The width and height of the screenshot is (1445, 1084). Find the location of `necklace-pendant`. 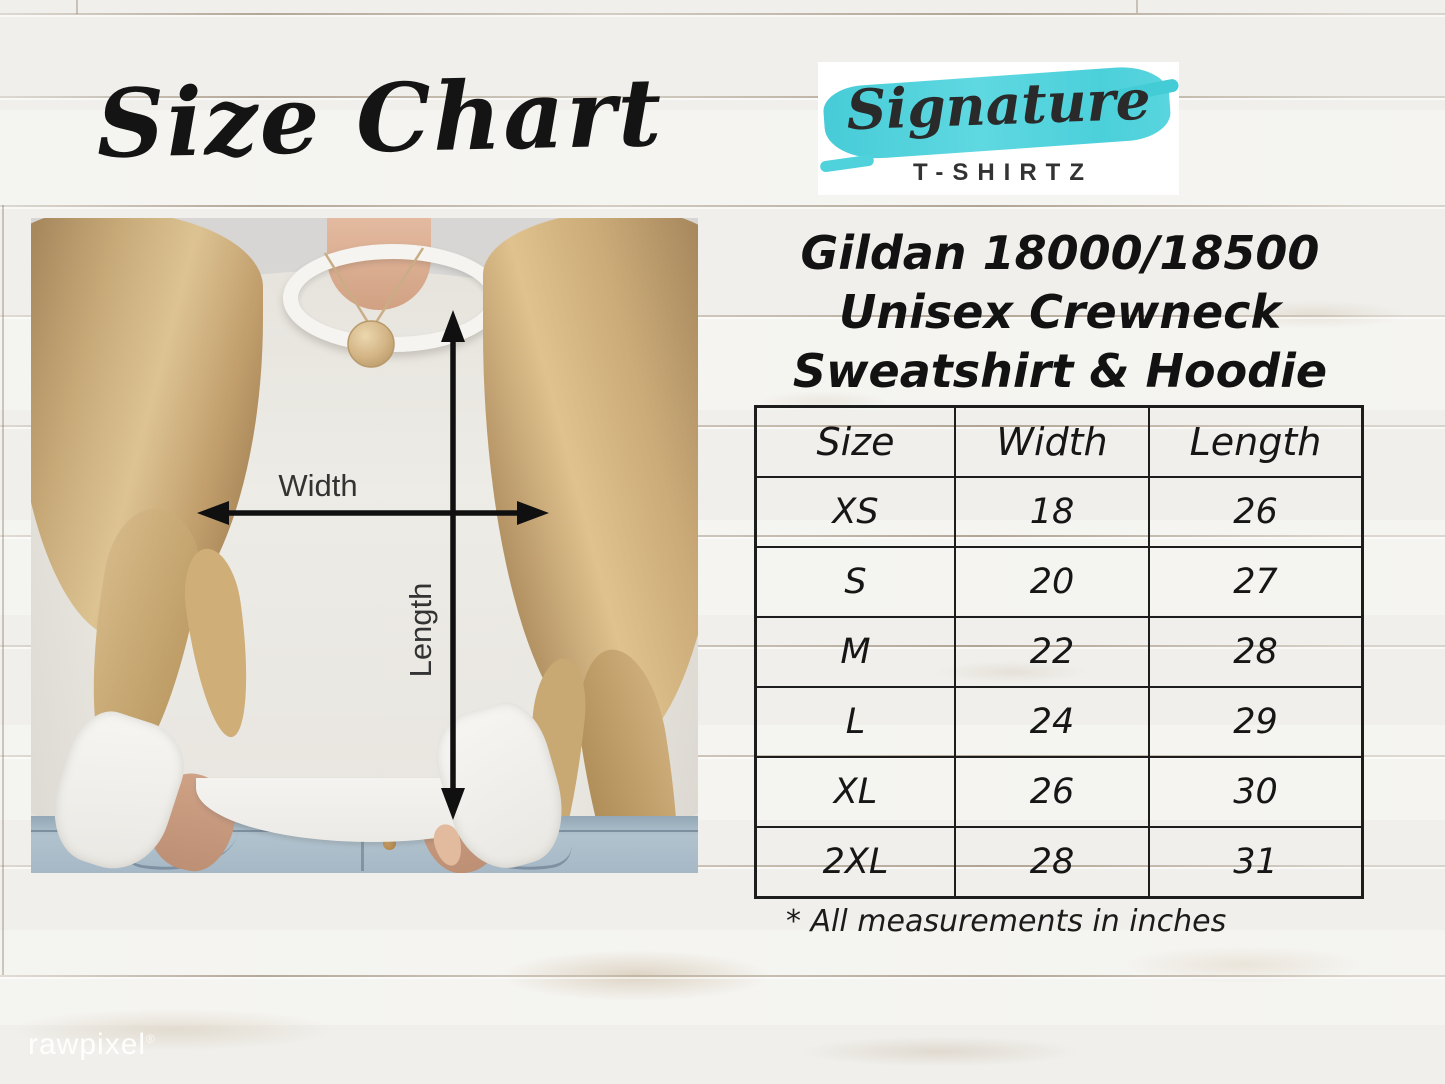

necklace-pendant is located at coordinates (371, 344).